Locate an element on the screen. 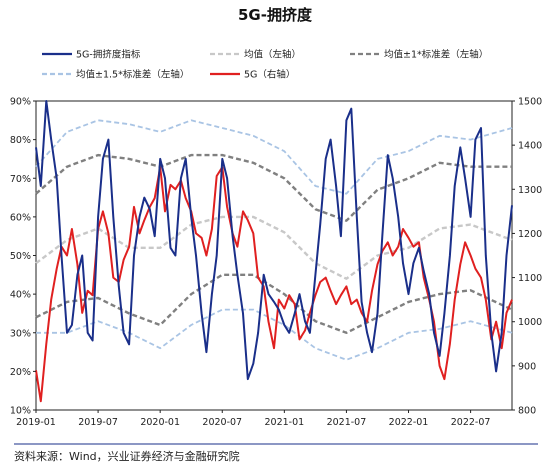 This screenshot has width=550, height=471. legend-item-5g: 5G（右轴） is located at coordinates (252, 75).